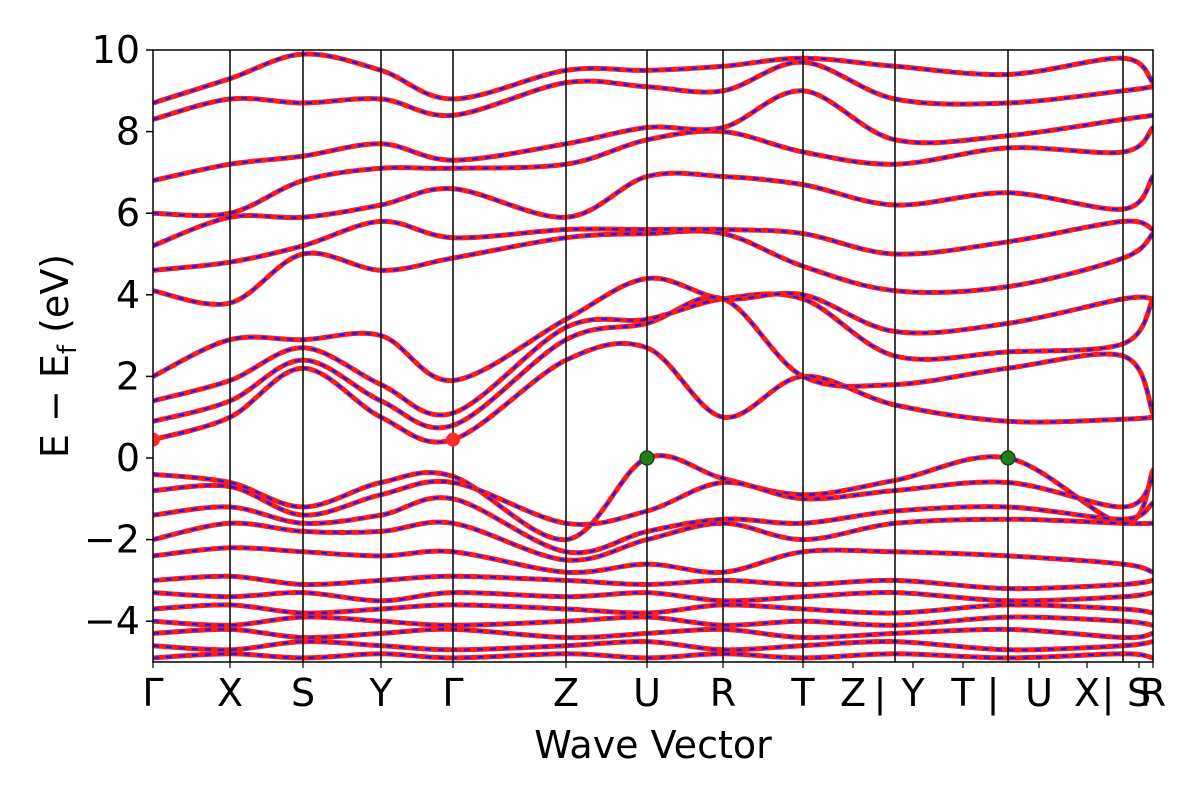 This screenshot has height=804, width=1200. What do you see at coordinates (647, 693) in the screenshot?
I see `x-tick-label-6: U` at bounding box center [647, 693].